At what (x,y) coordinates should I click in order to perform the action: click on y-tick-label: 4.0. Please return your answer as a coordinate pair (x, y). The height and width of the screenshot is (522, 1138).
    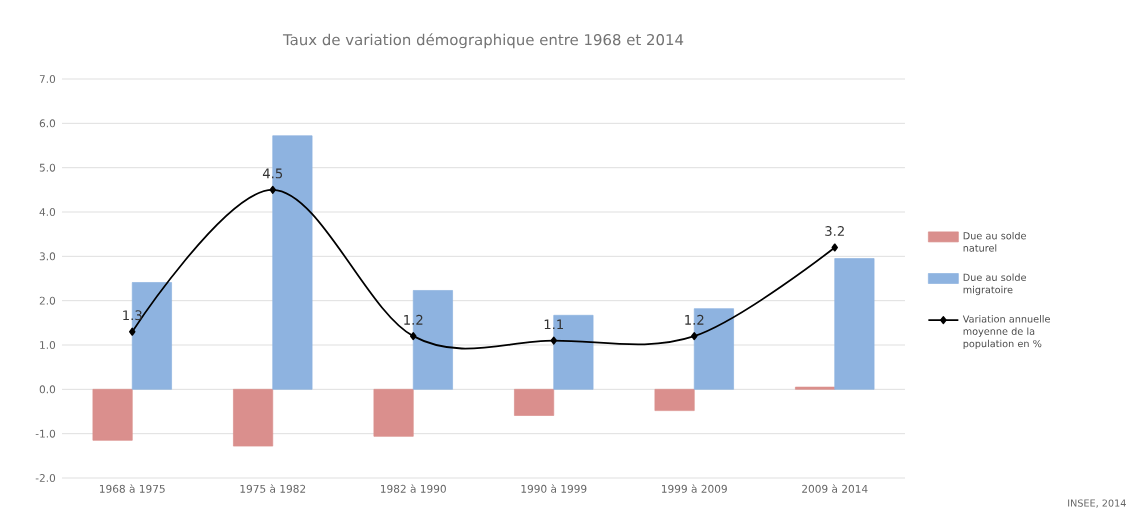
    Looking at the image, I should click on (47, 212).